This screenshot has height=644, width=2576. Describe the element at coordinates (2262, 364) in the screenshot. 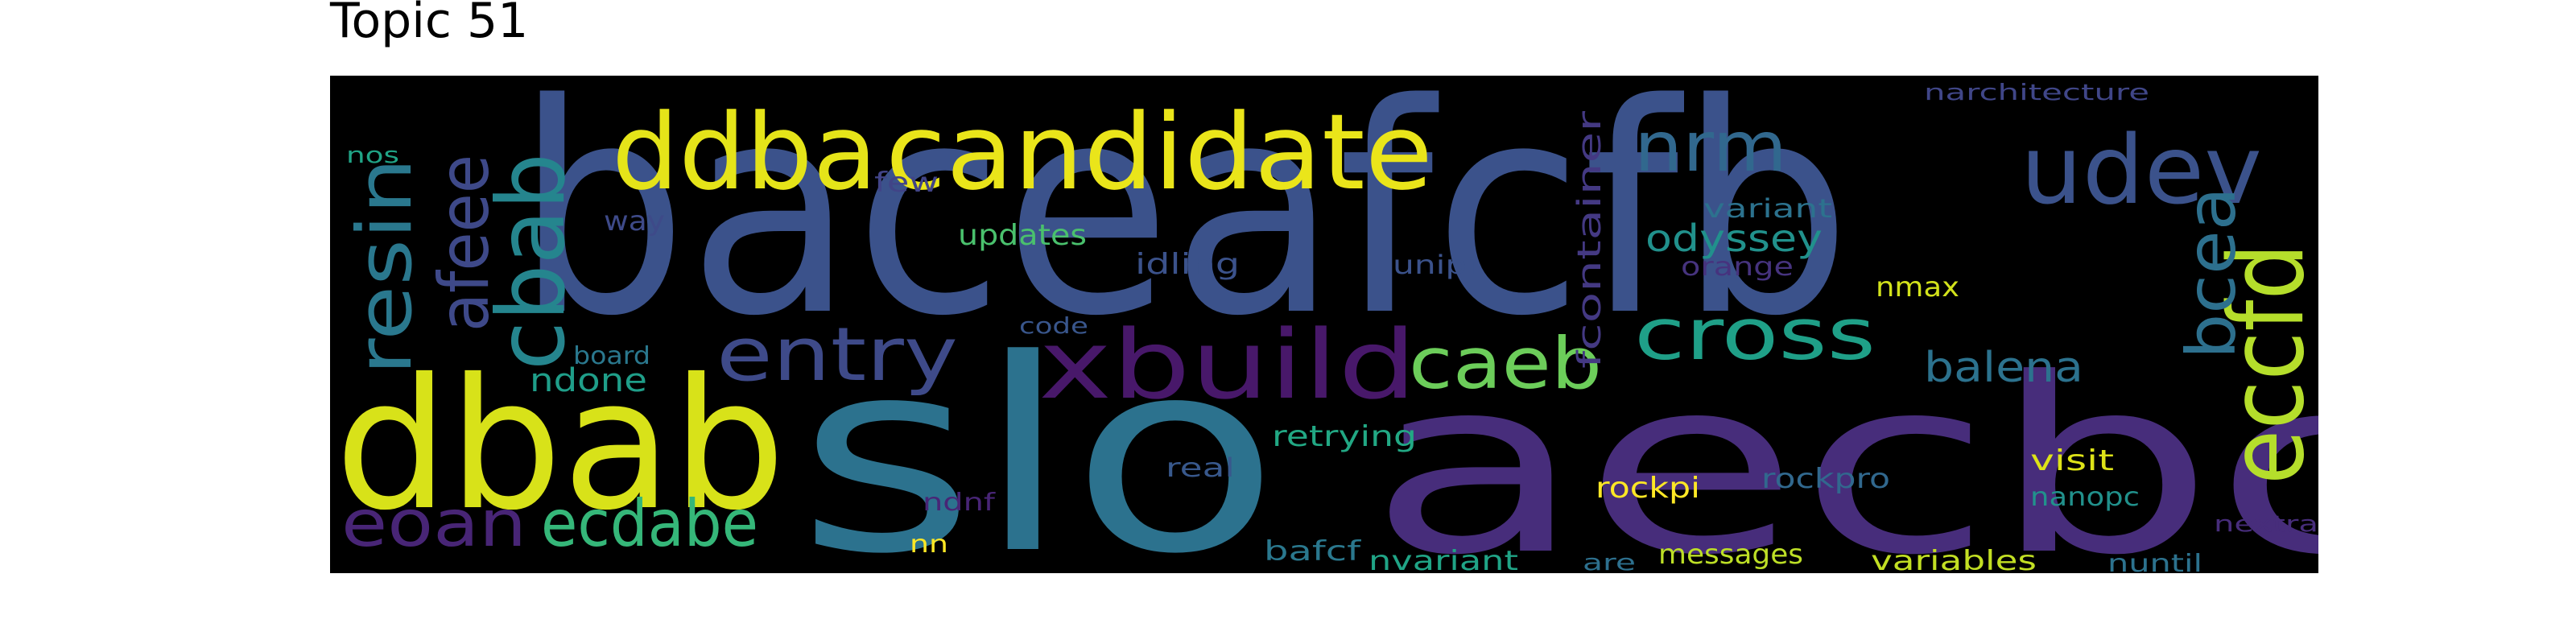

I see `word-eccfd: eccfd` at that location.